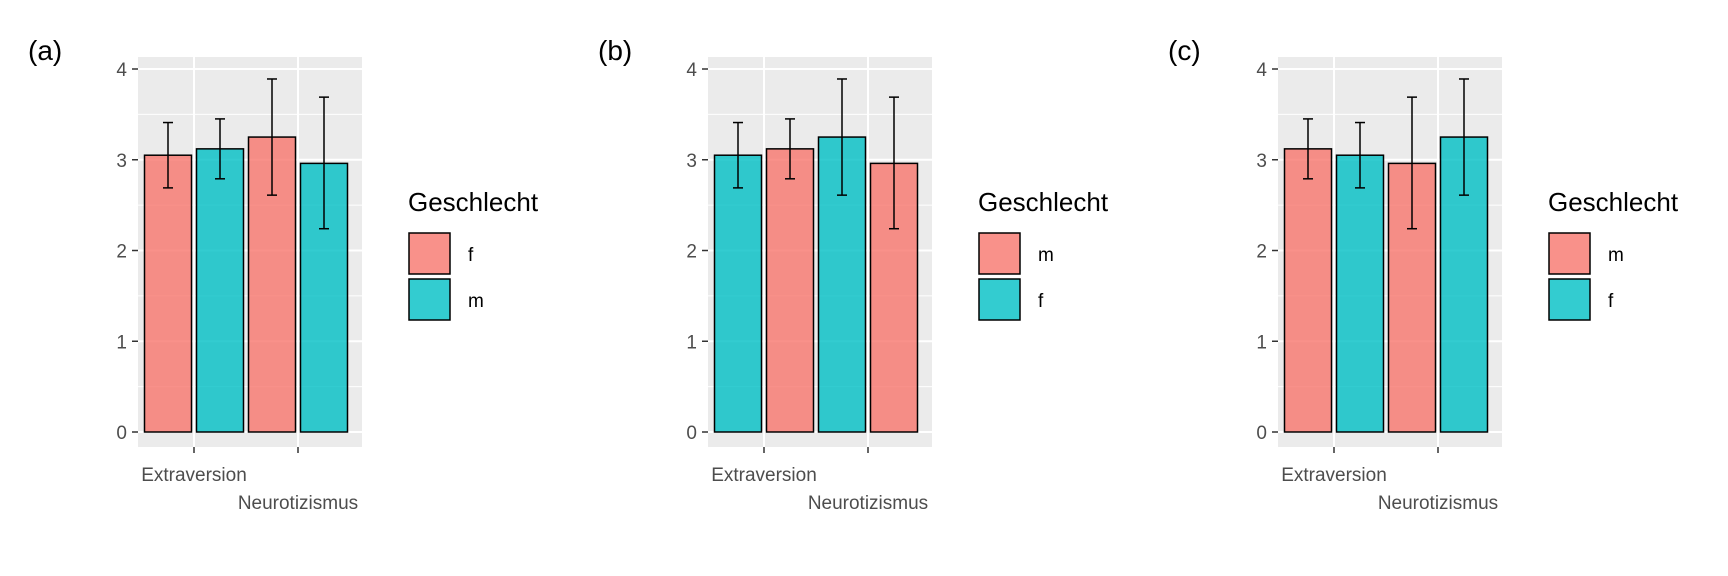 The width and height of the screenshot is (1728, 576). I want to click on panel-label: (a), so click(45, 50).